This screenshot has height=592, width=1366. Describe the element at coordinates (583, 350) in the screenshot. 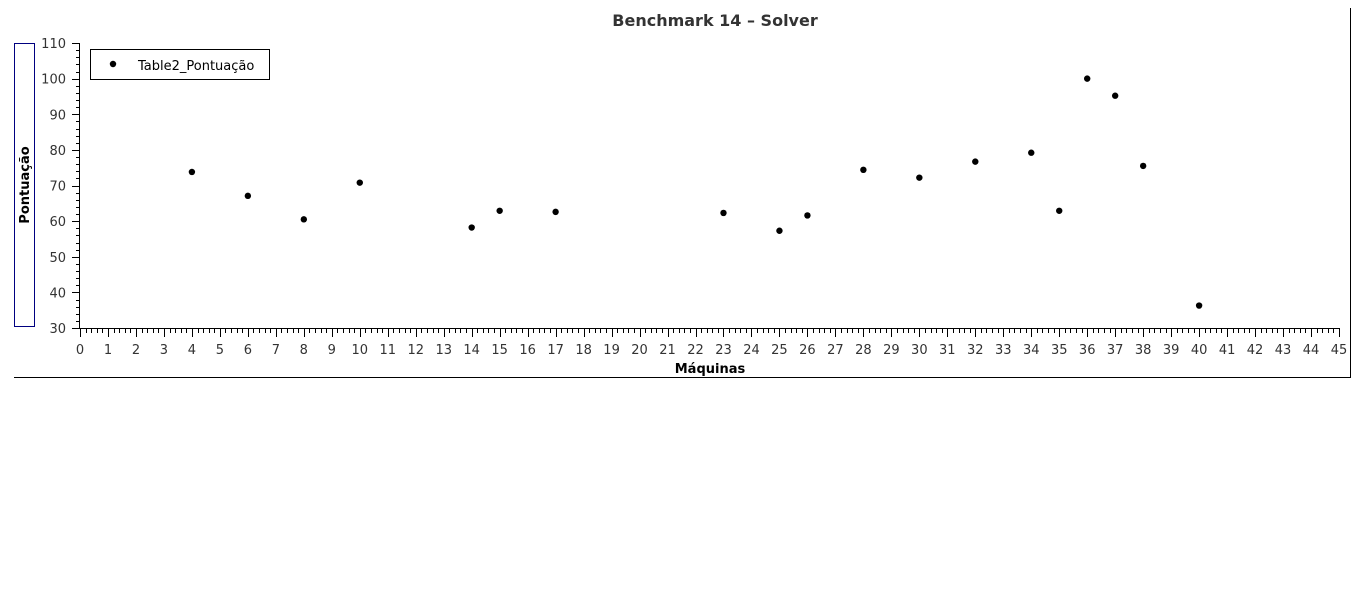

I see `x-tick-label: 18` at that location.